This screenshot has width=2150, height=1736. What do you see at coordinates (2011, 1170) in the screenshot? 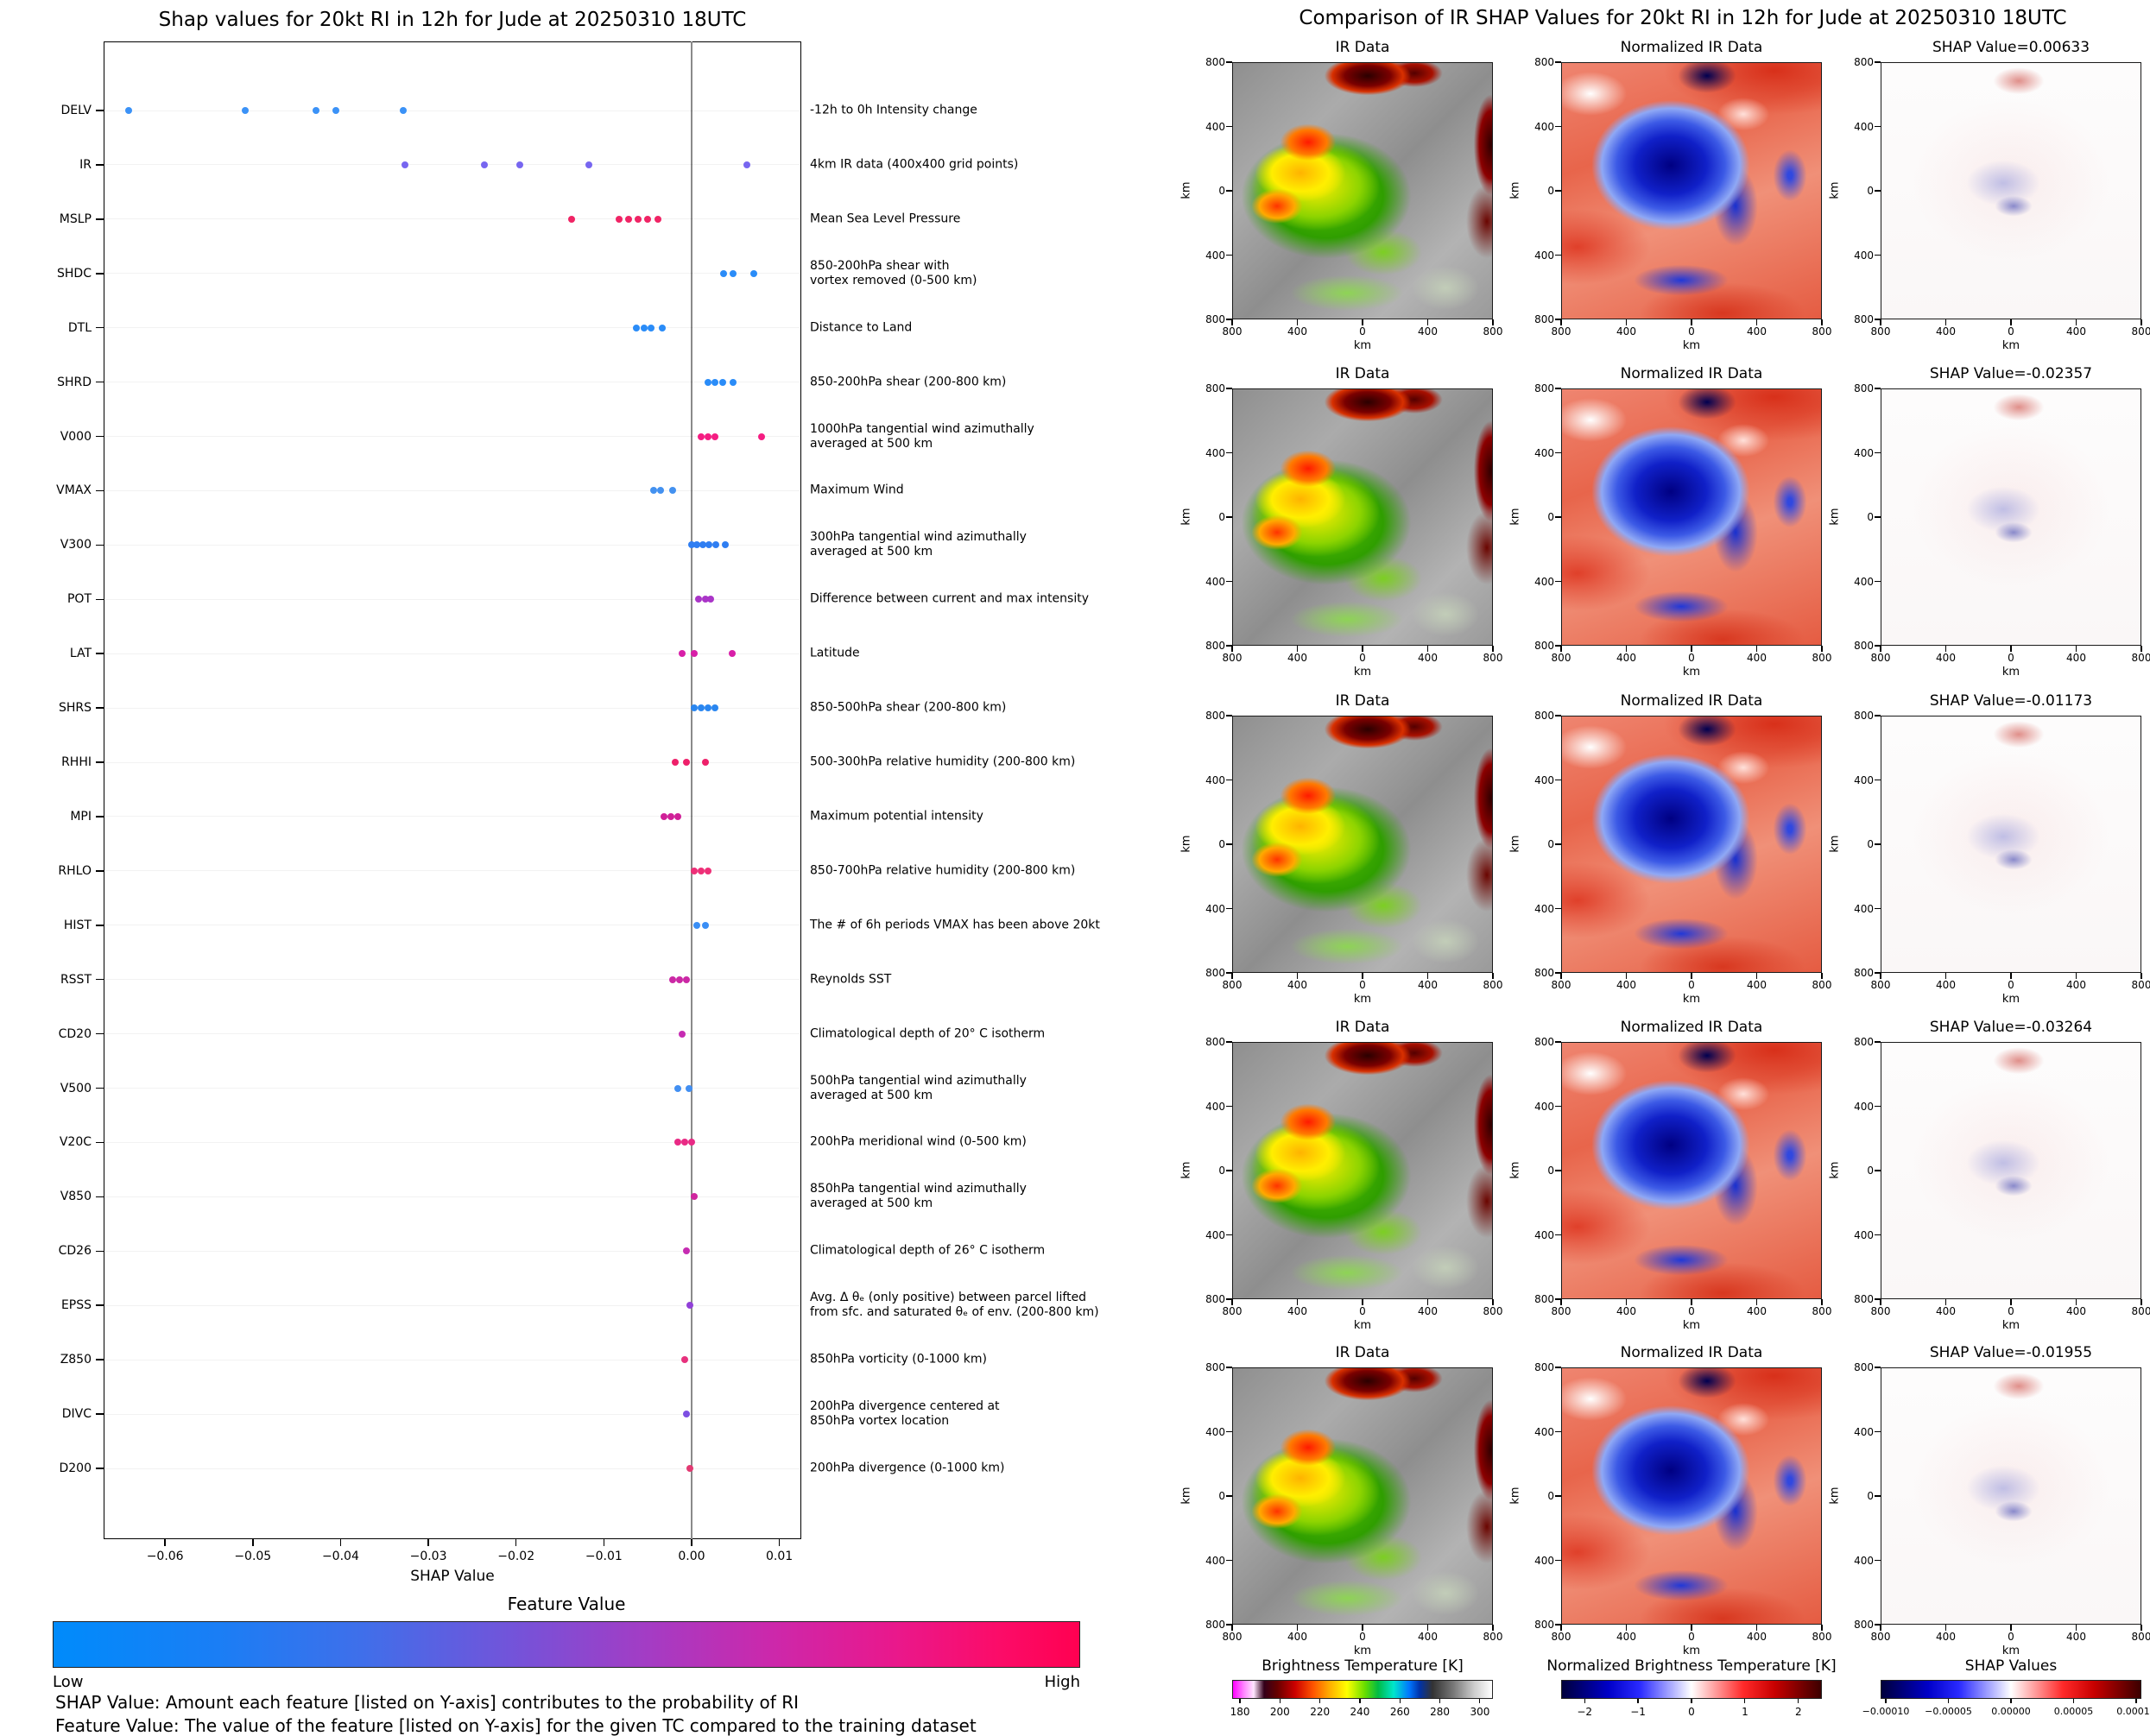
I see `shap-map-image` at bounding box center [2011, 1170].